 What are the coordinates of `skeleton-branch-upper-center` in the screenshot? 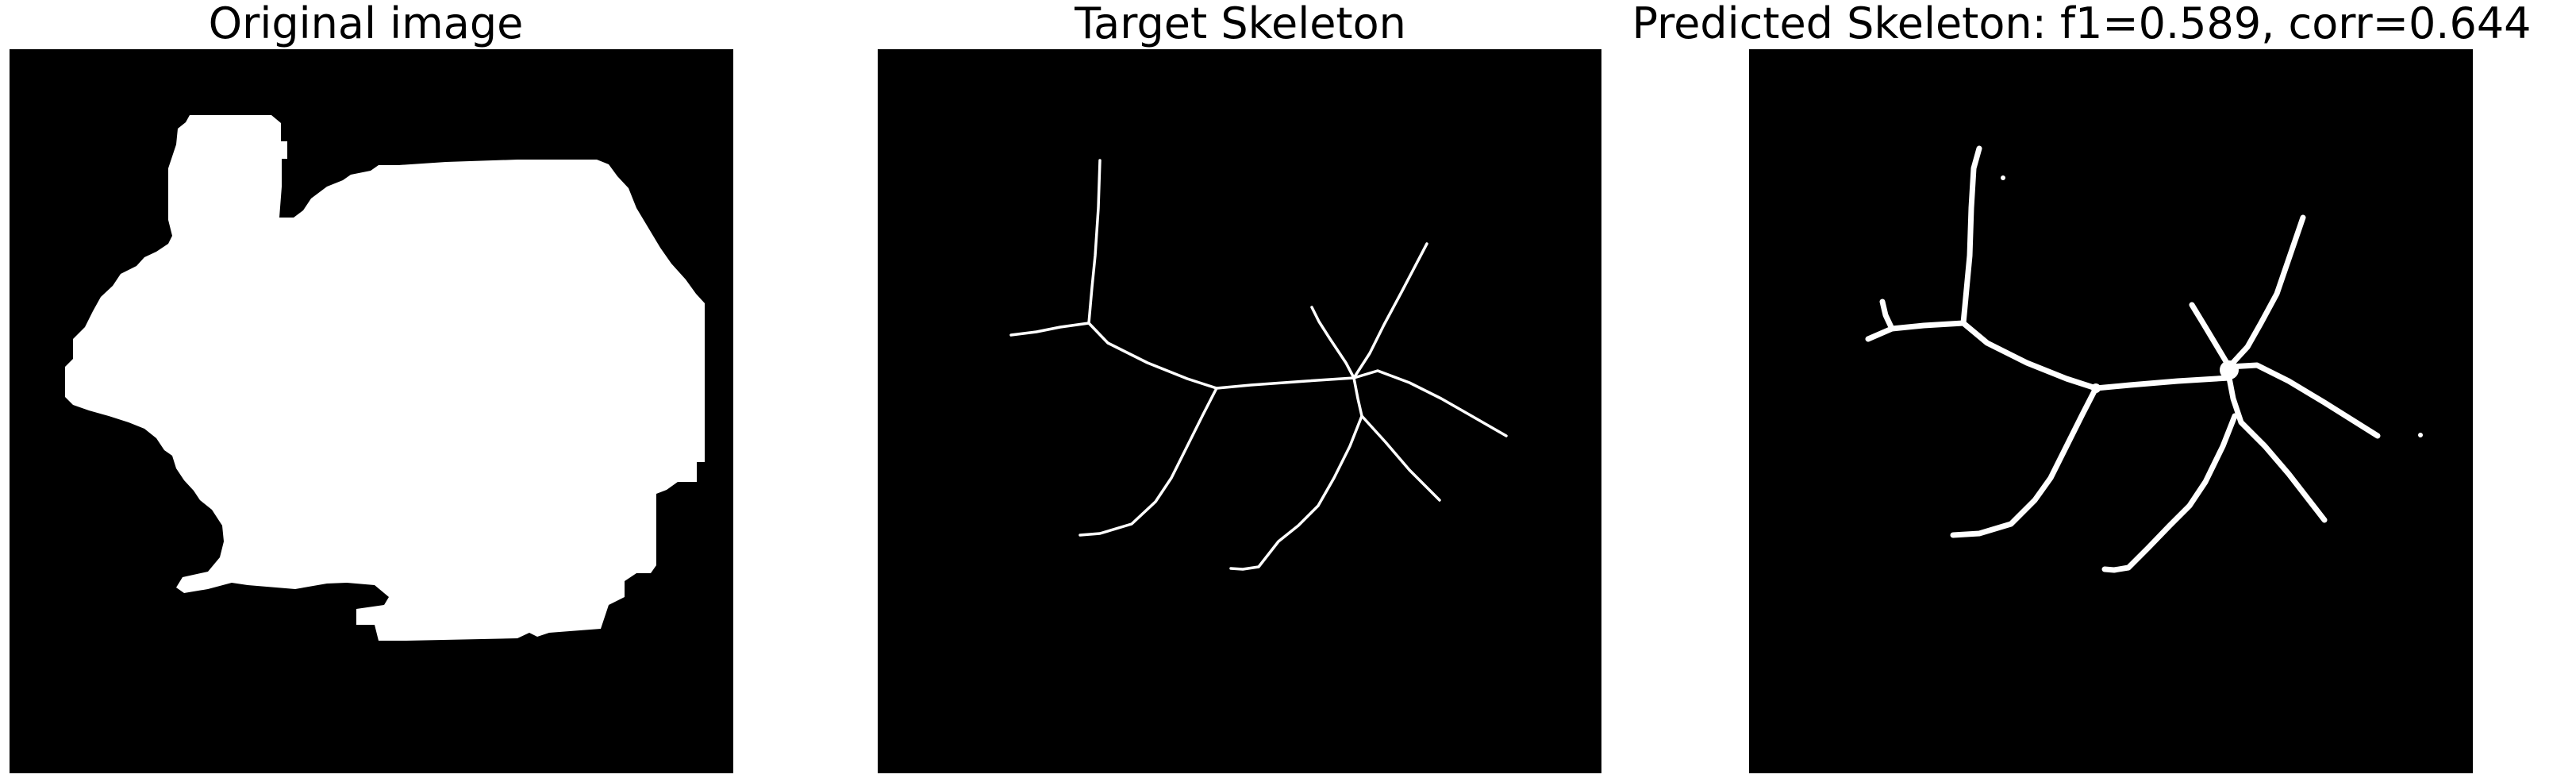 It's located at (1332, 342).